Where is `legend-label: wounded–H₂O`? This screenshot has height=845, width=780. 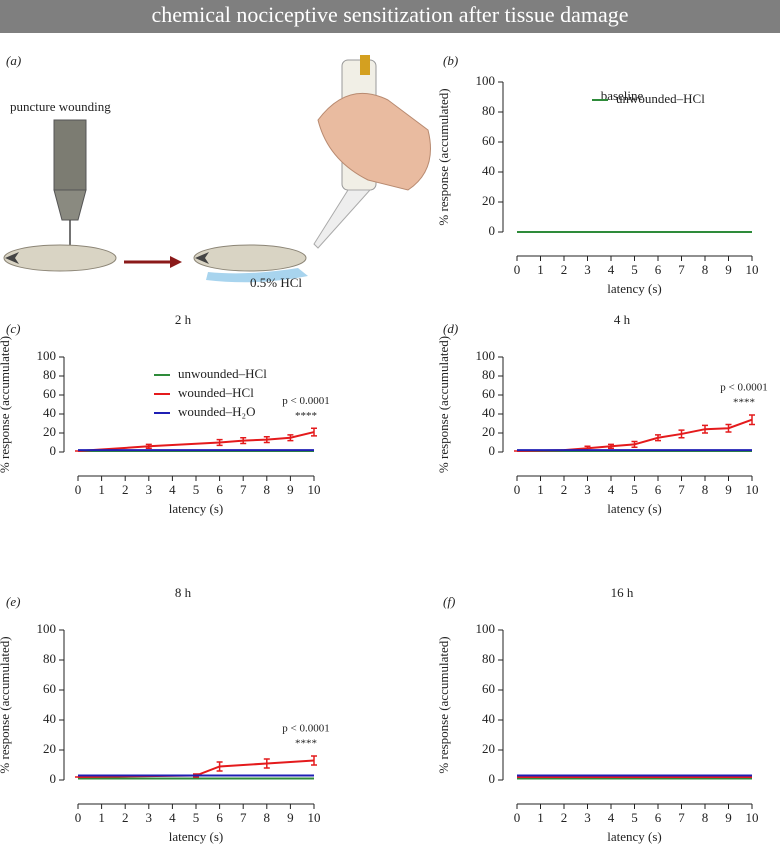 legend-label: wounded–H₂O is located at coordinates (216, 411).